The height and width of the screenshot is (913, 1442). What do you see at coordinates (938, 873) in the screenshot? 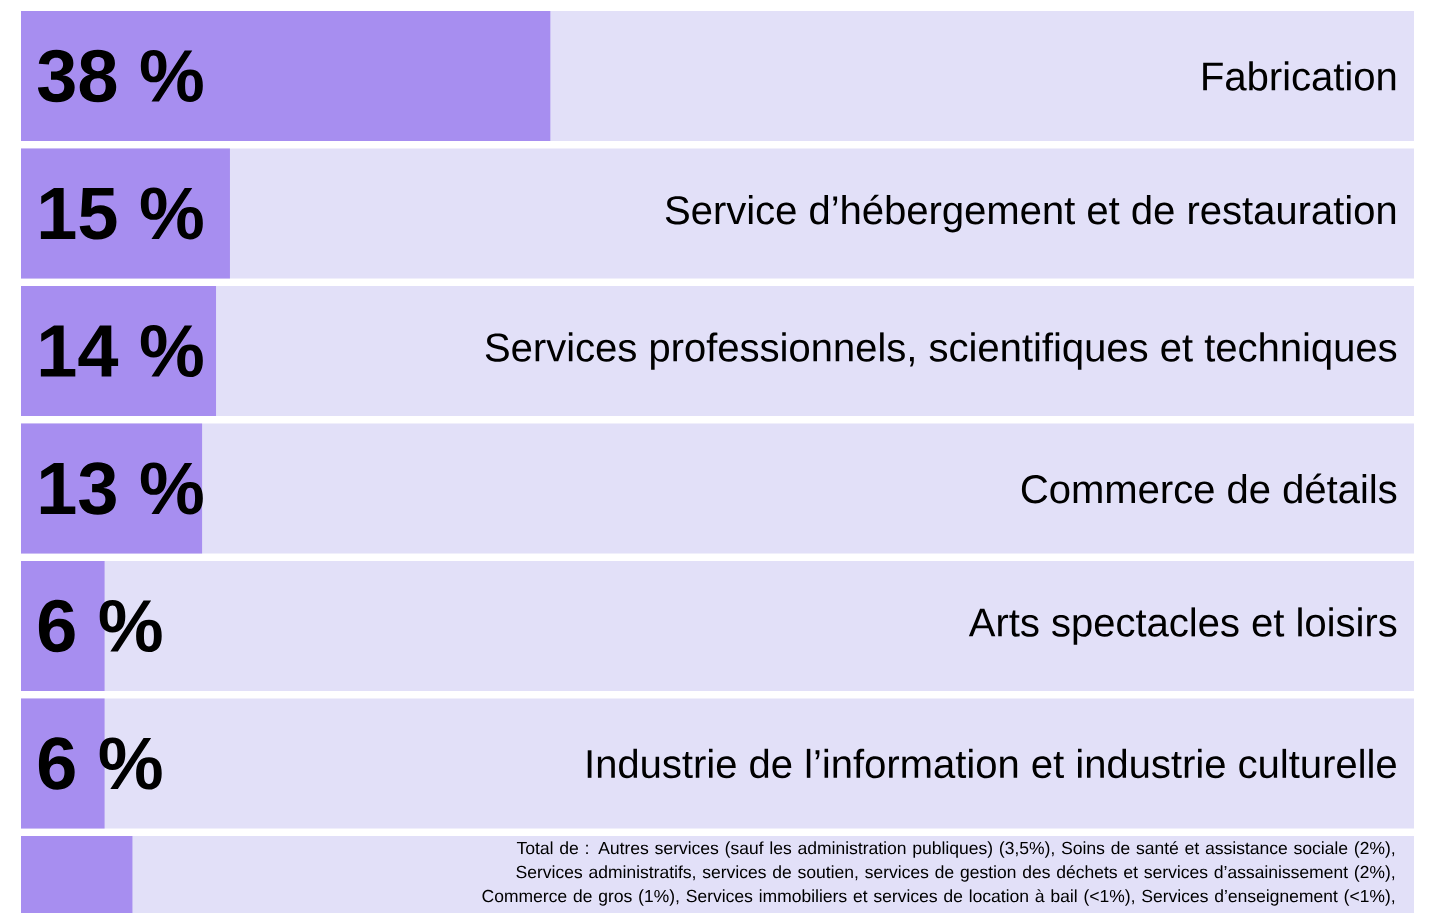
I see `annotation: Total de : Autres services (sauf les administration publiques) (3,5%), Soins de santé et assistance sociale (2%), Services administratifs, services de soutien, services de gestion des déchets et services d’assainissement (2%), Commerce de gros (1%), Services immobiliers et services de location à bail (<1%), Services d’enseignement (<1%),` at bounding box center [938, 873].